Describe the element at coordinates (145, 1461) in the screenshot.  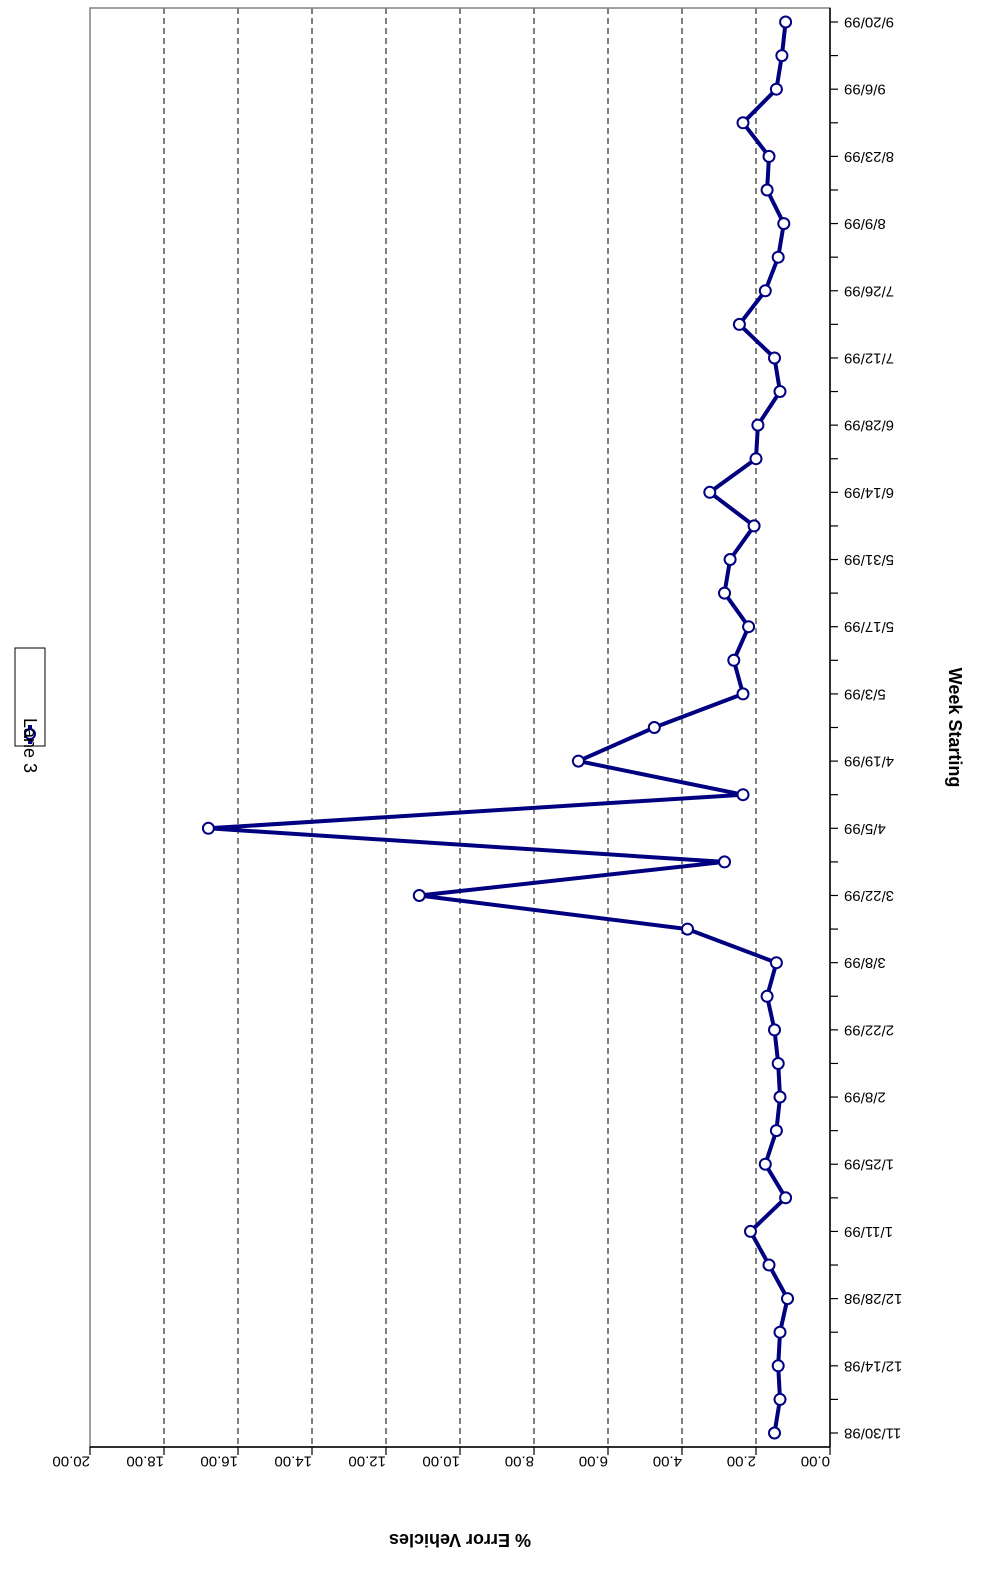
I see `y-tick-label: 18.00` at that location.